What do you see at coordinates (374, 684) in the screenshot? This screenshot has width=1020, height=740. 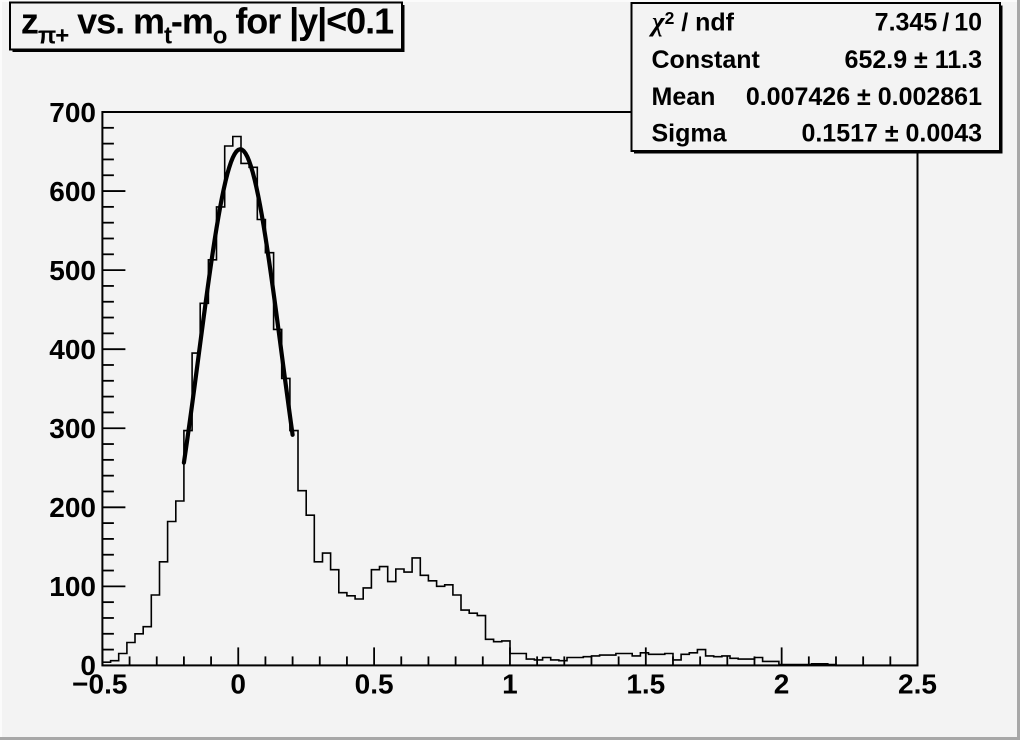 I see `svg-text: 0.5` at bounding box center [374, 684].